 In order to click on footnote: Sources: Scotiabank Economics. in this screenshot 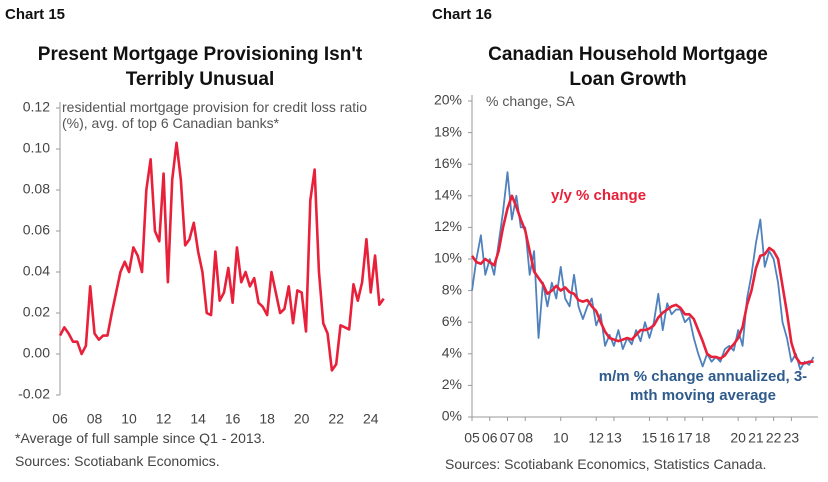, I will do `click(117, 461)`.